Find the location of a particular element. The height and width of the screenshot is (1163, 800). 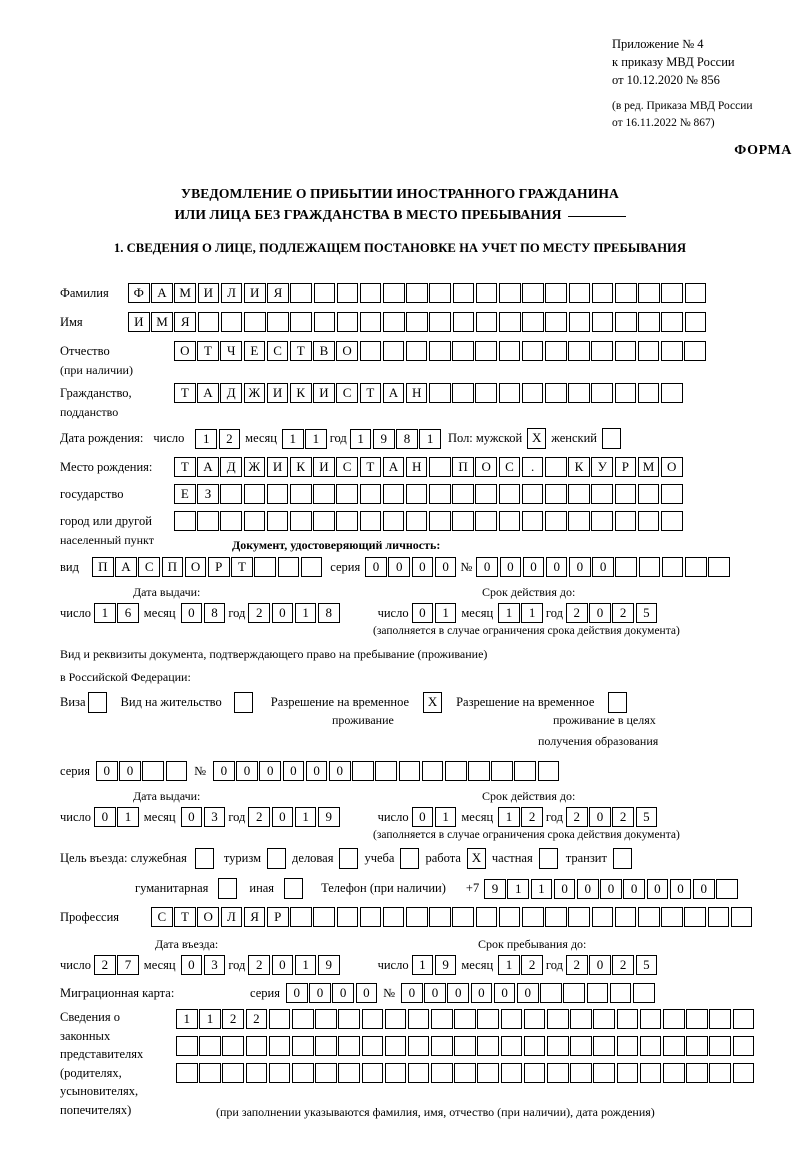

purpose-private-checkbox is located at coordinates (548, 858).